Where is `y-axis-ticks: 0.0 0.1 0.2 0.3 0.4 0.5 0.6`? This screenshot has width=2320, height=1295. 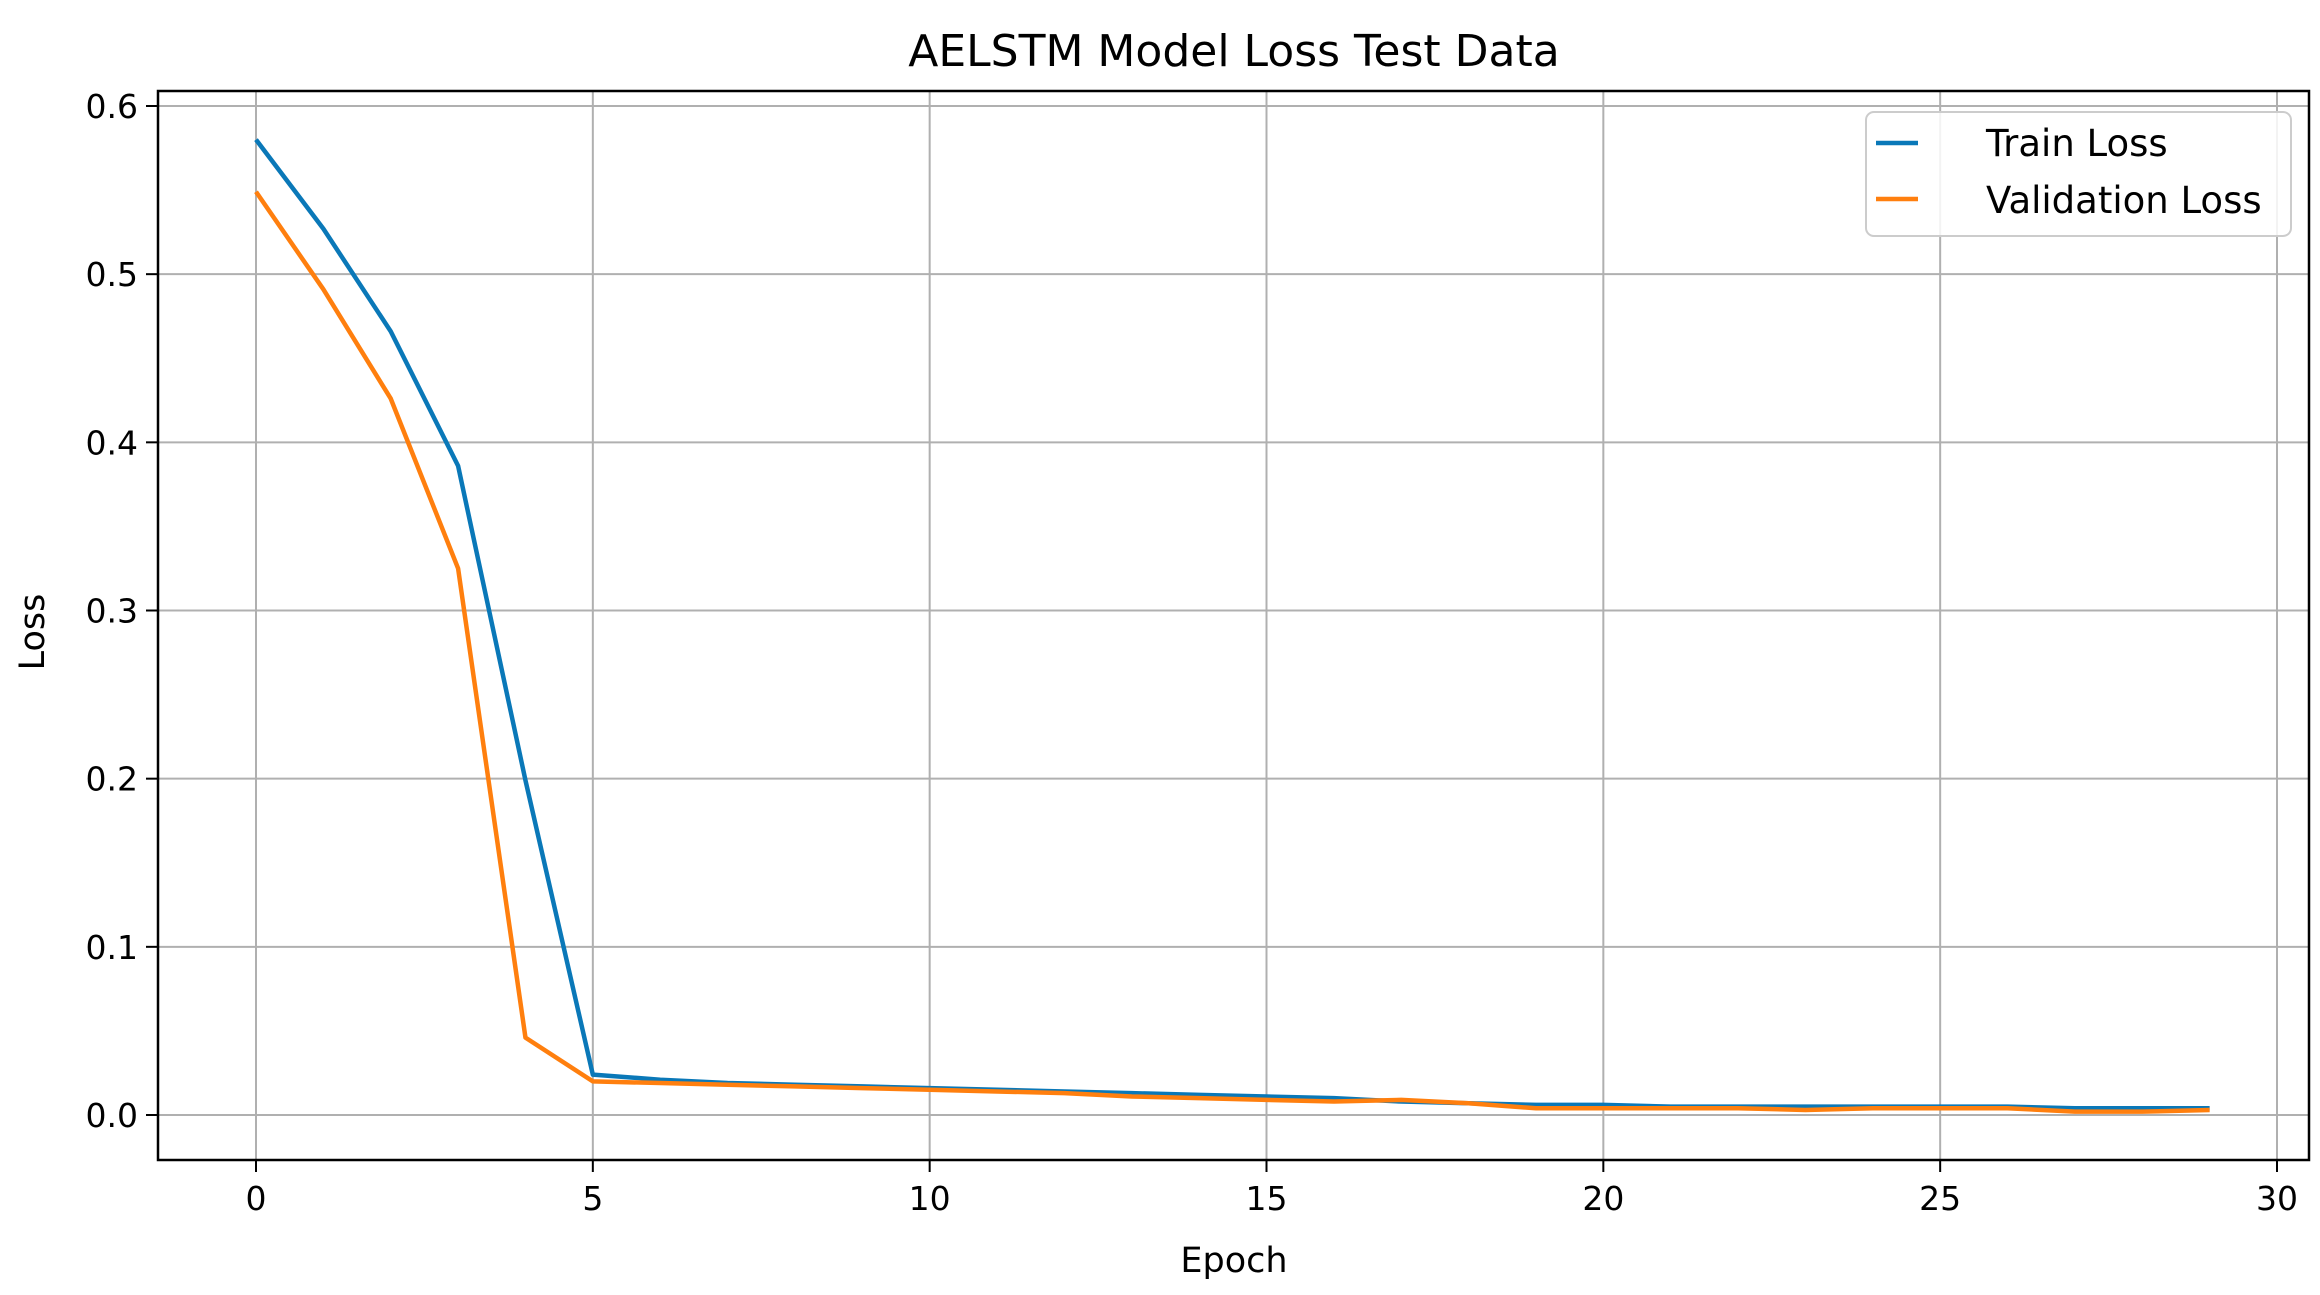
y-axis-ticks: 0.0 0.1 0.2 0.3 0.4 0.5 0.6 is located at coordinates (122, 611).